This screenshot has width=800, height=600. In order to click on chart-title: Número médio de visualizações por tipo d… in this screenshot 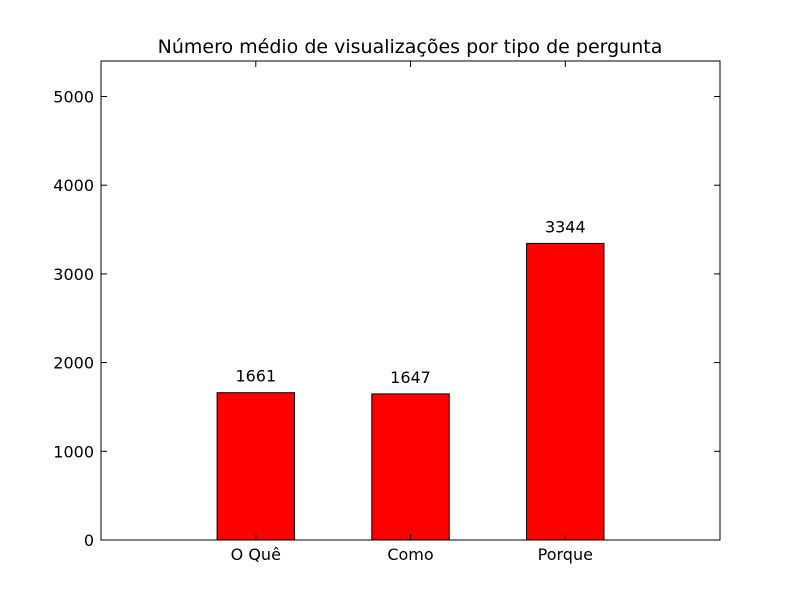, I will do `click(410, 47)`.